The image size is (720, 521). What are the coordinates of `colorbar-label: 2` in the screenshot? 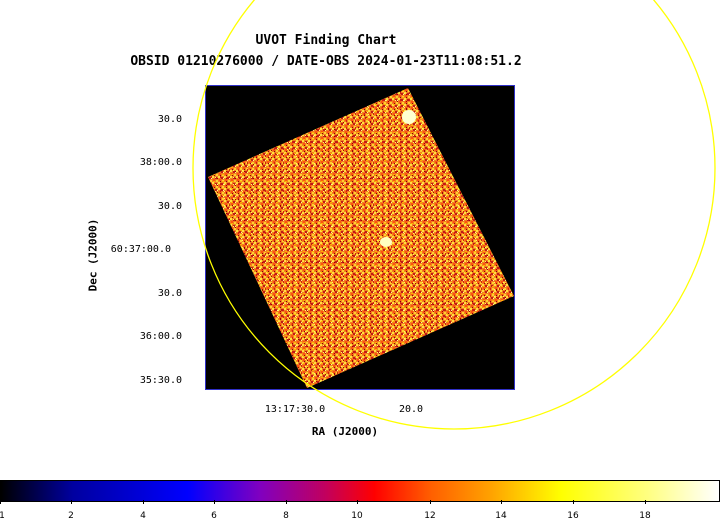 It's located at (71, 516).